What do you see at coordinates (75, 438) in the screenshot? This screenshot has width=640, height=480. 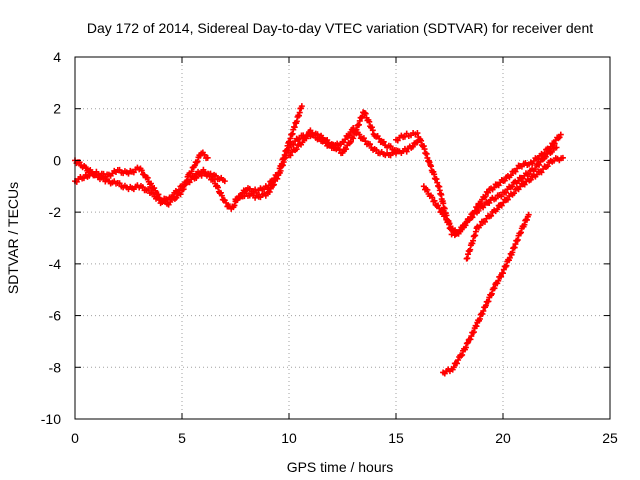 I see `x-tick-label: 0` at bounding box center [75, 438].